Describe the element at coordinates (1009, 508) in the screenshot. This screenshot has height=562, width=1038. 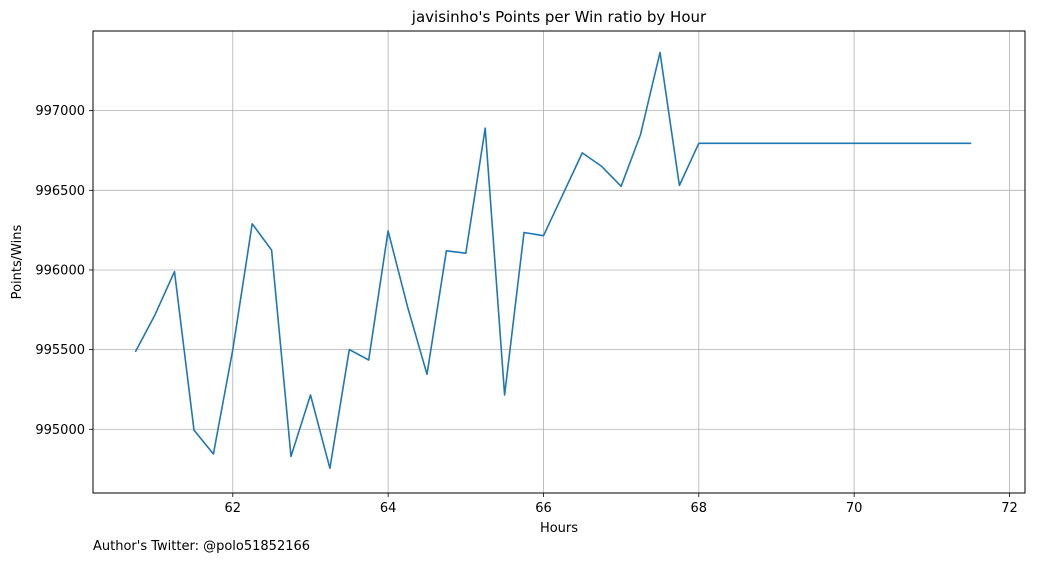
I see `x-tick-label: 72` at that location.